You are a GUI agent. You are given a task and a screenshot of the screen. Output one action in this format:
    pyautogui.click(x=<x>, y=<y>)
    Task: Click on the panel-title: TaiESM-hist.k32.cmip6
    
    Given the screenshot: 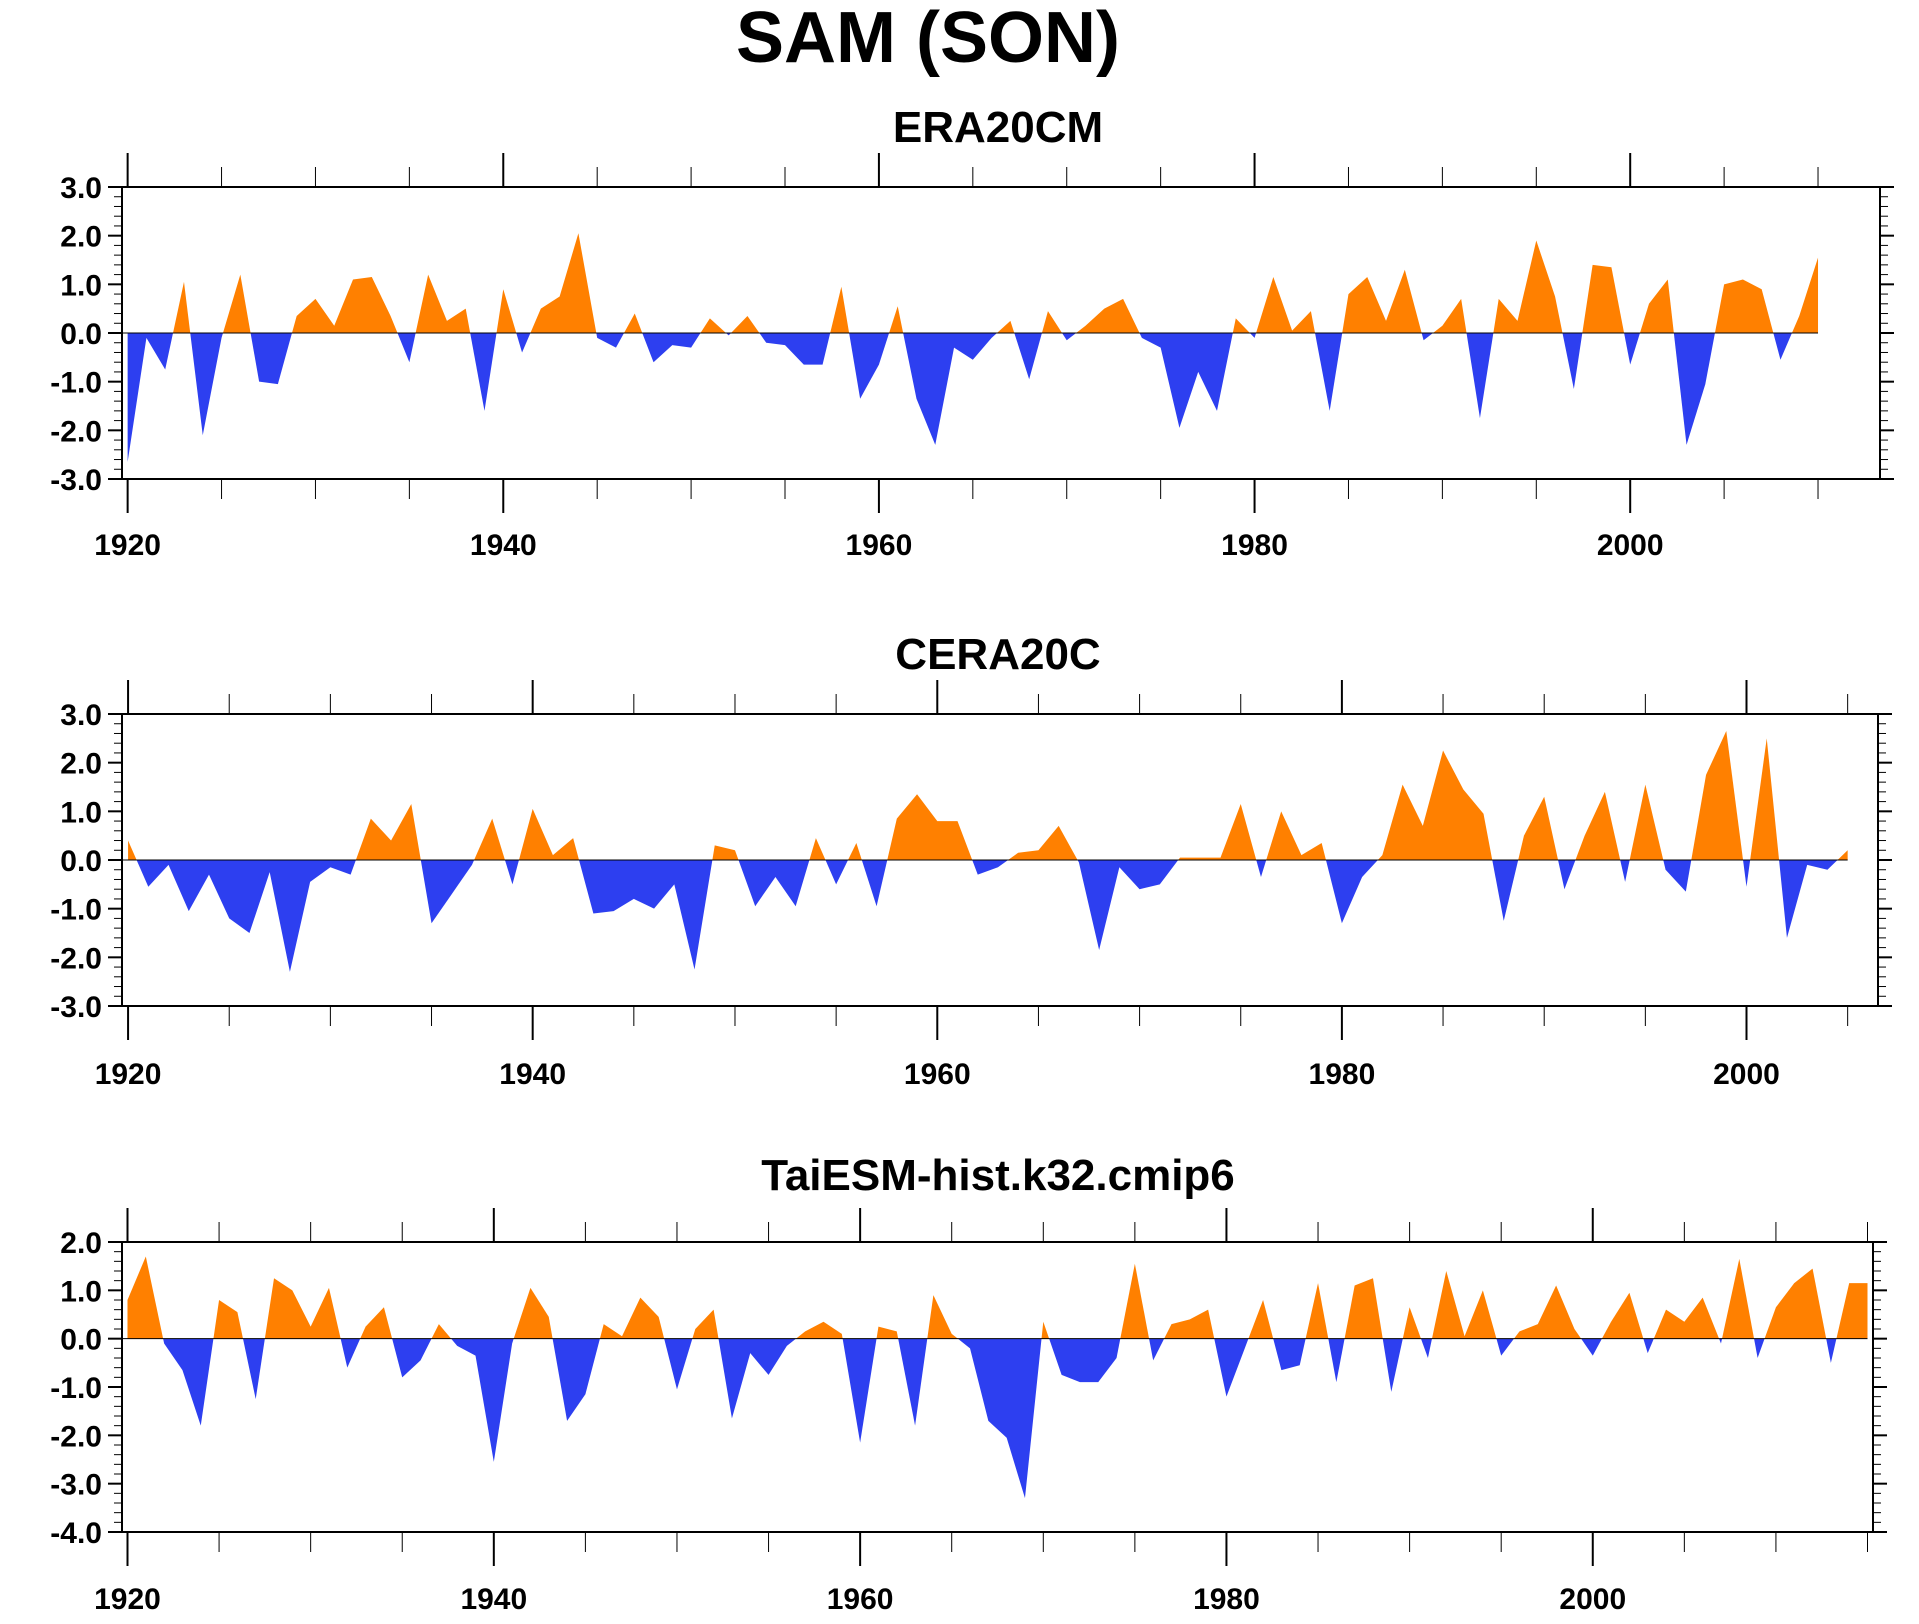 What is the action you would take?
    pyautogui.click(x=998, y=1175)
    